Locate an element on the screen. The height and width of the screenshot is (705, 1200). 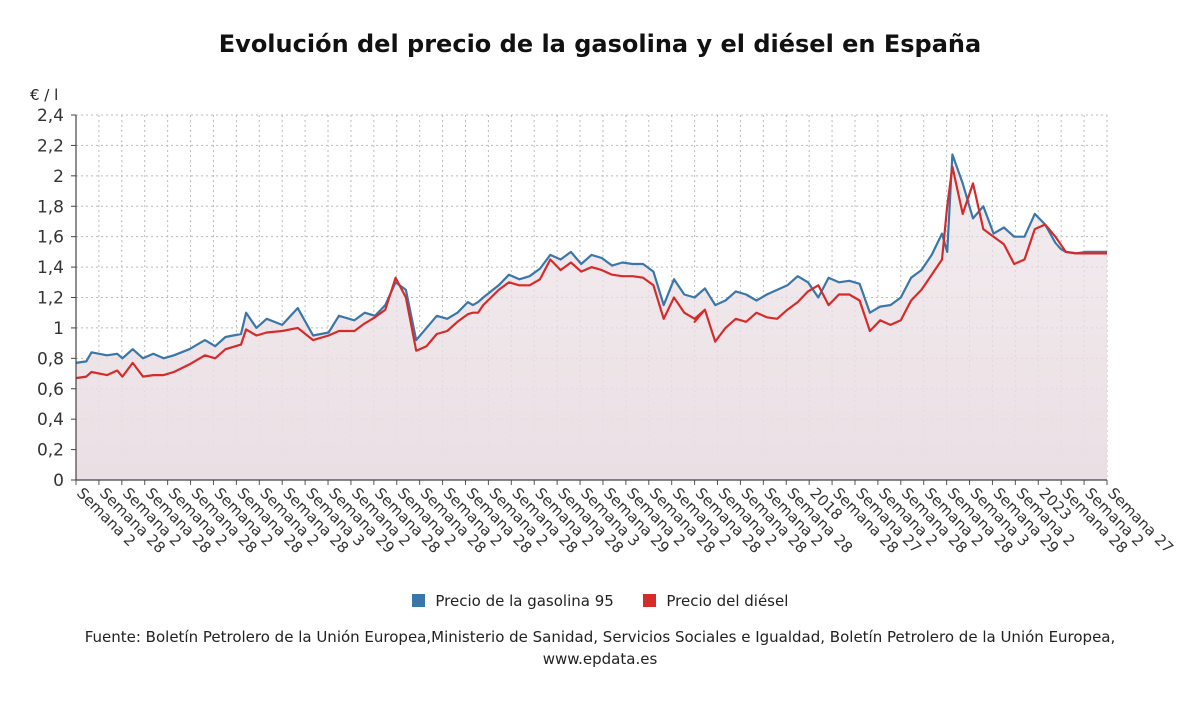
y-tick-label: 1 is located at coordinates (58, 329).